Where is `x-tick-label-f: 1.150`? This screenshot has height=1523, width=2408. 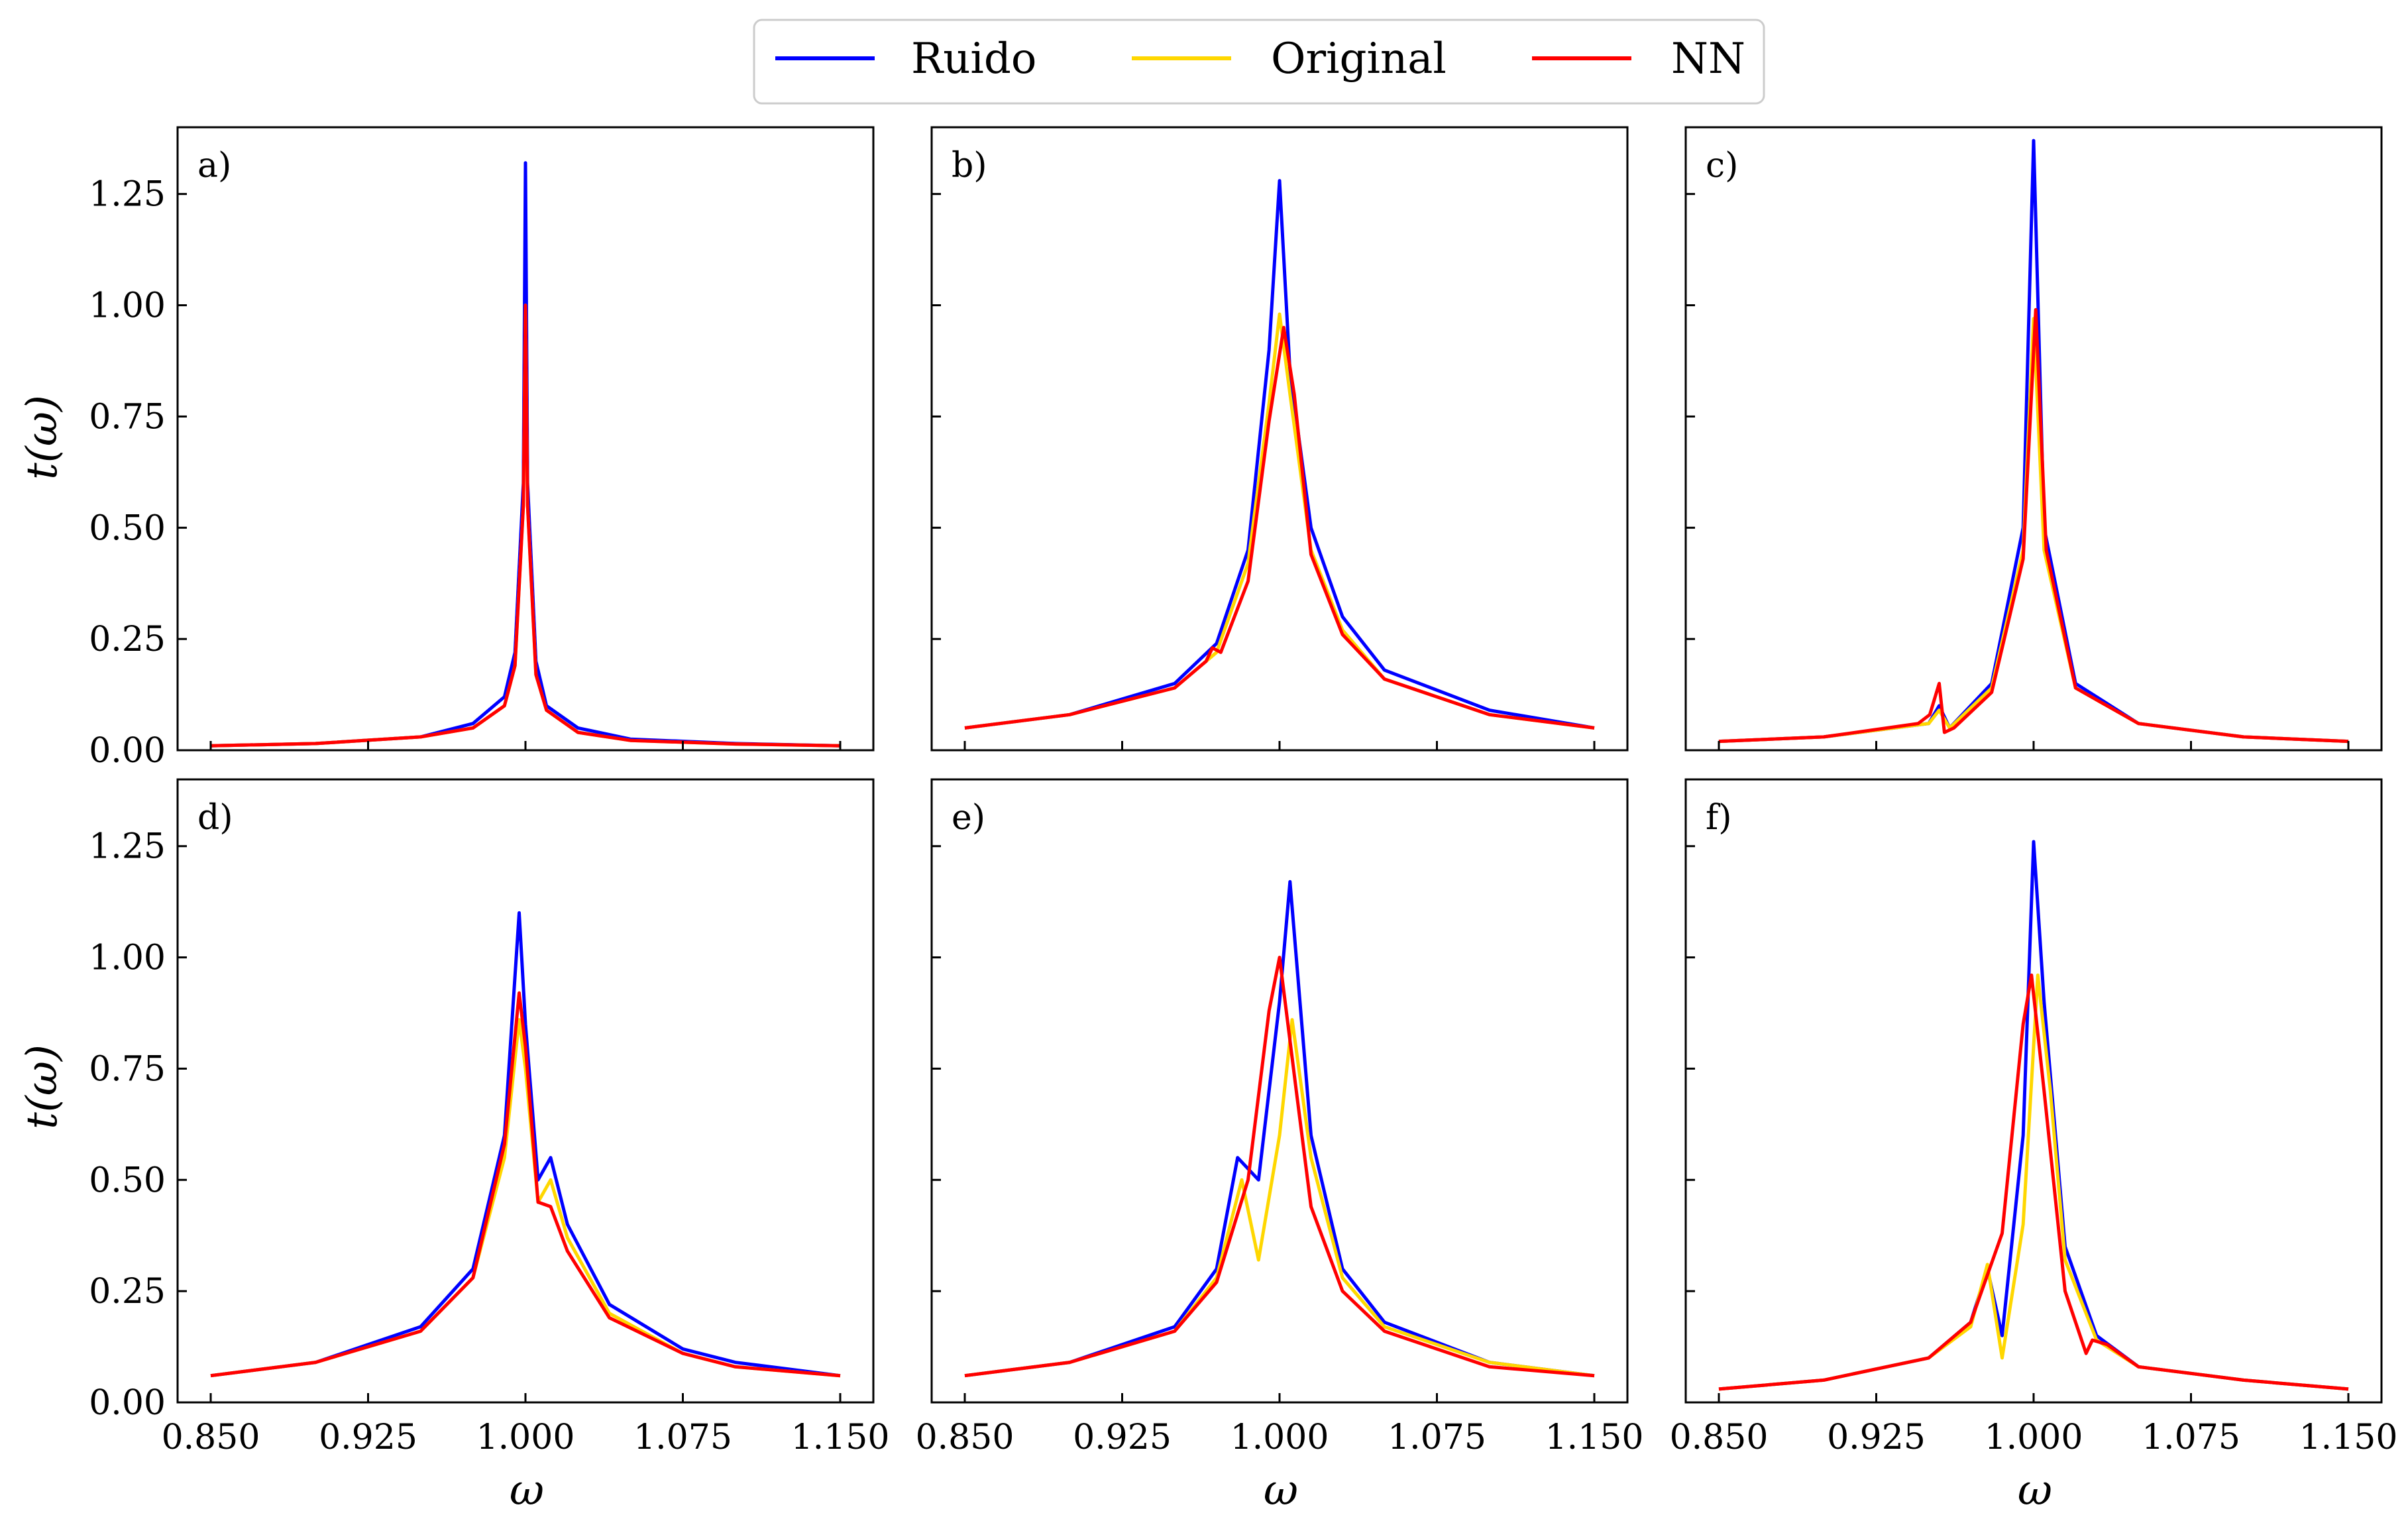 x-tick-label-f: 1.150 is located at coordinates (2348, 1438).